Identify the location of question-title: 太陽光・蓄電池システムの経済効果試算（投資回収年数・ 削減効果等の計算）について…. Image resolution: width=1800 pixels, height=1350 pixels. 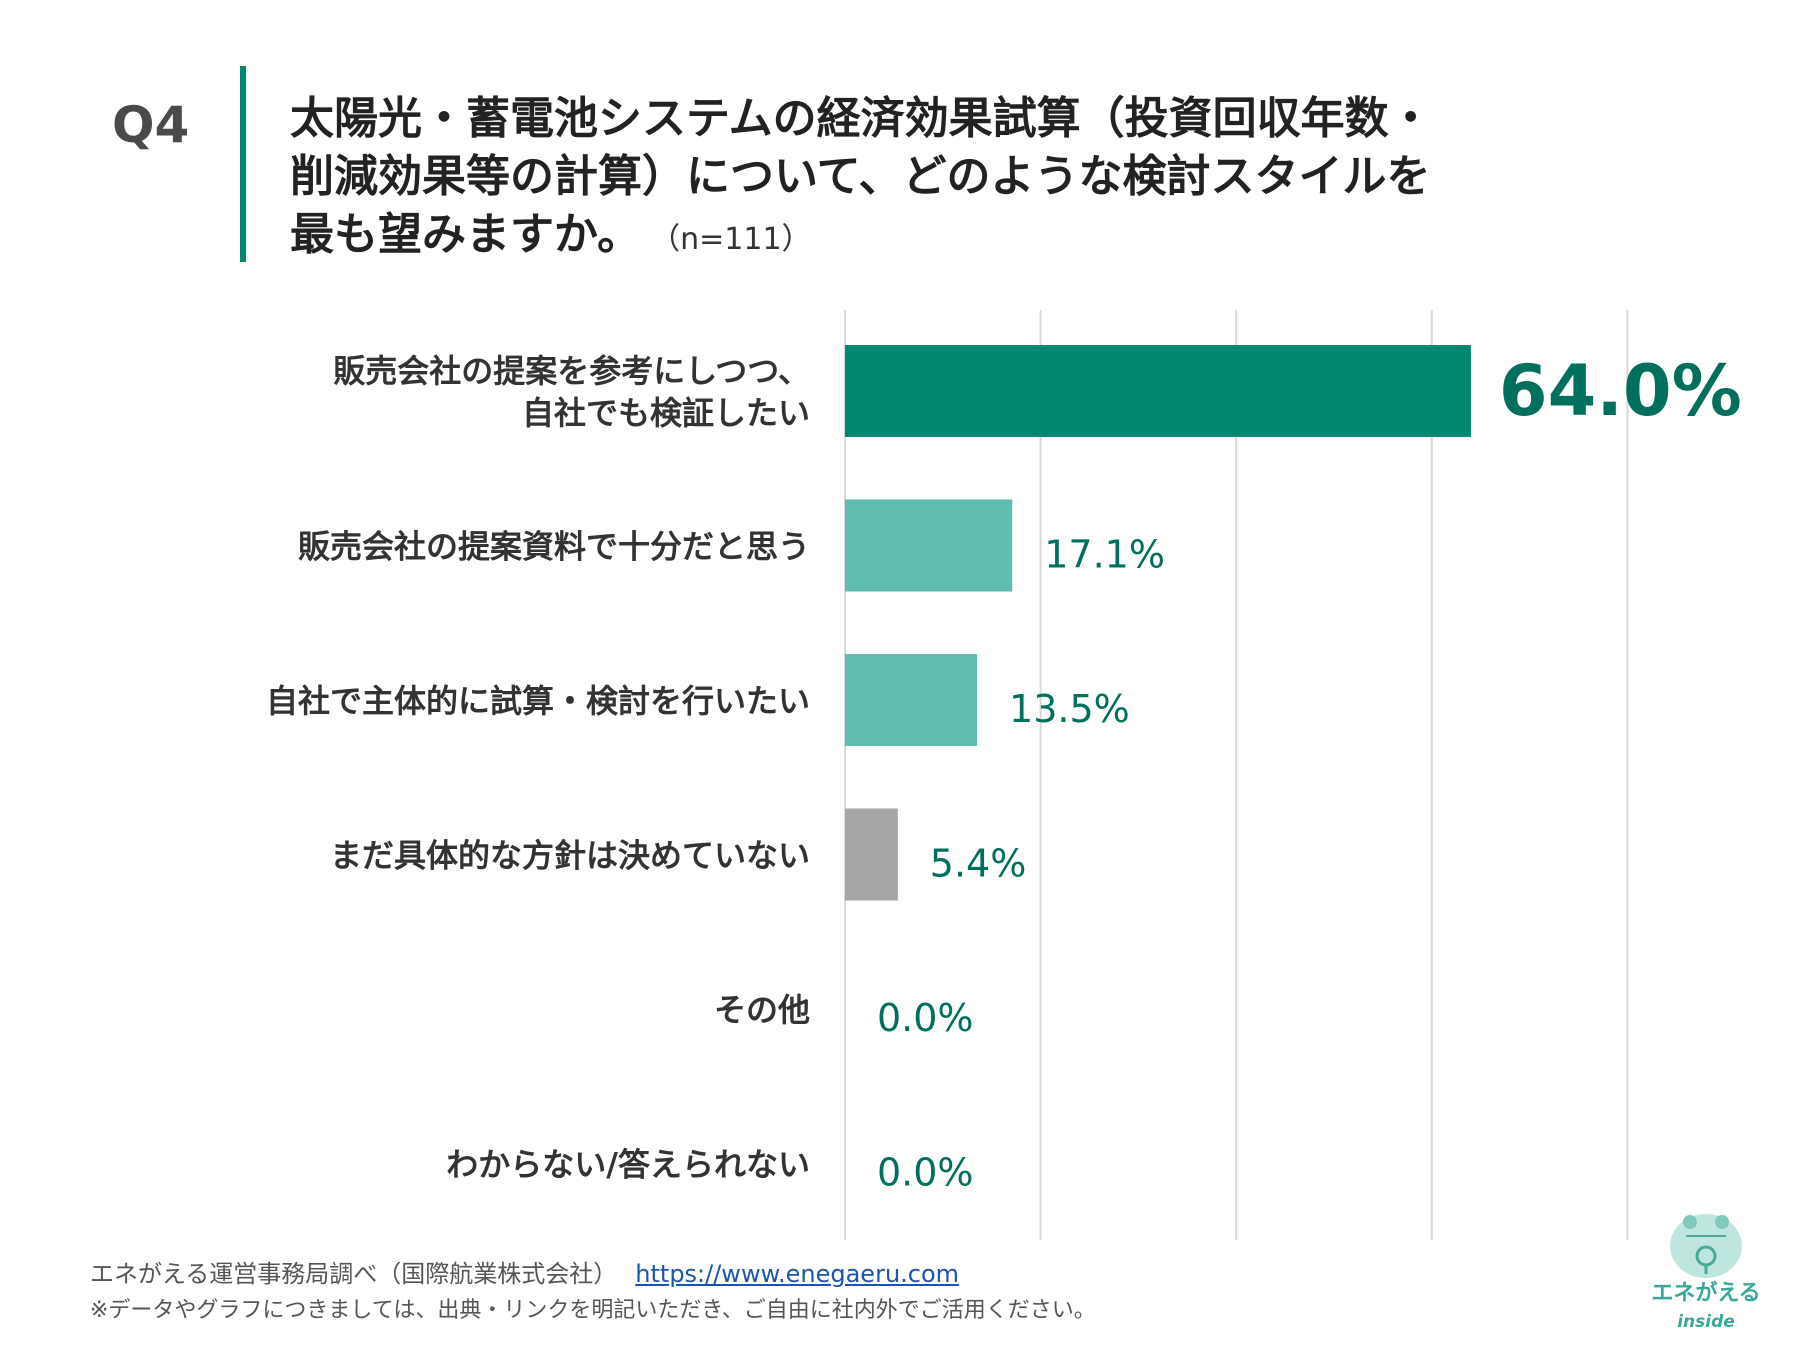
(980, 179).